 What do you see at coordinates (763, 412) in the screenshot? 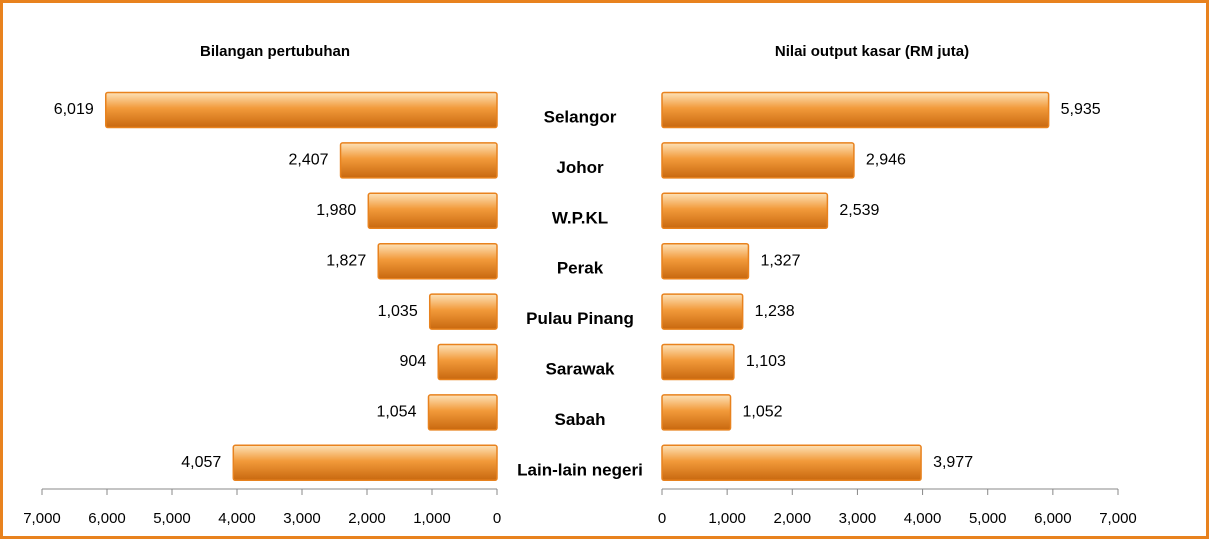
I see `value-label: 1,052` at bounding box center [763, 412].